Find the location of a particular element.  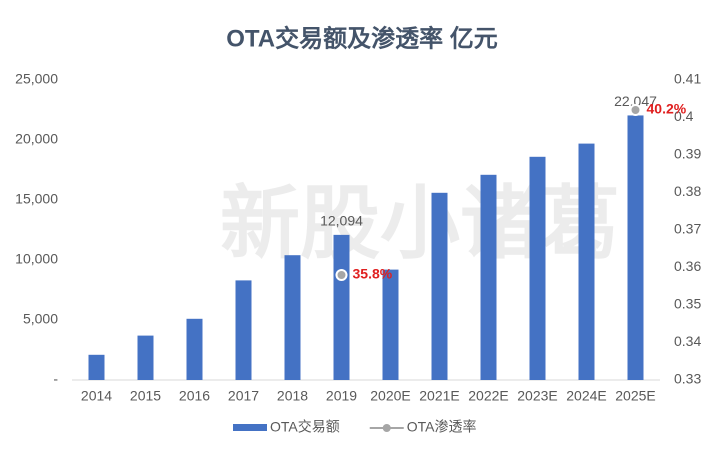

data-label: 12,094 is located at coordinates (341, 221).